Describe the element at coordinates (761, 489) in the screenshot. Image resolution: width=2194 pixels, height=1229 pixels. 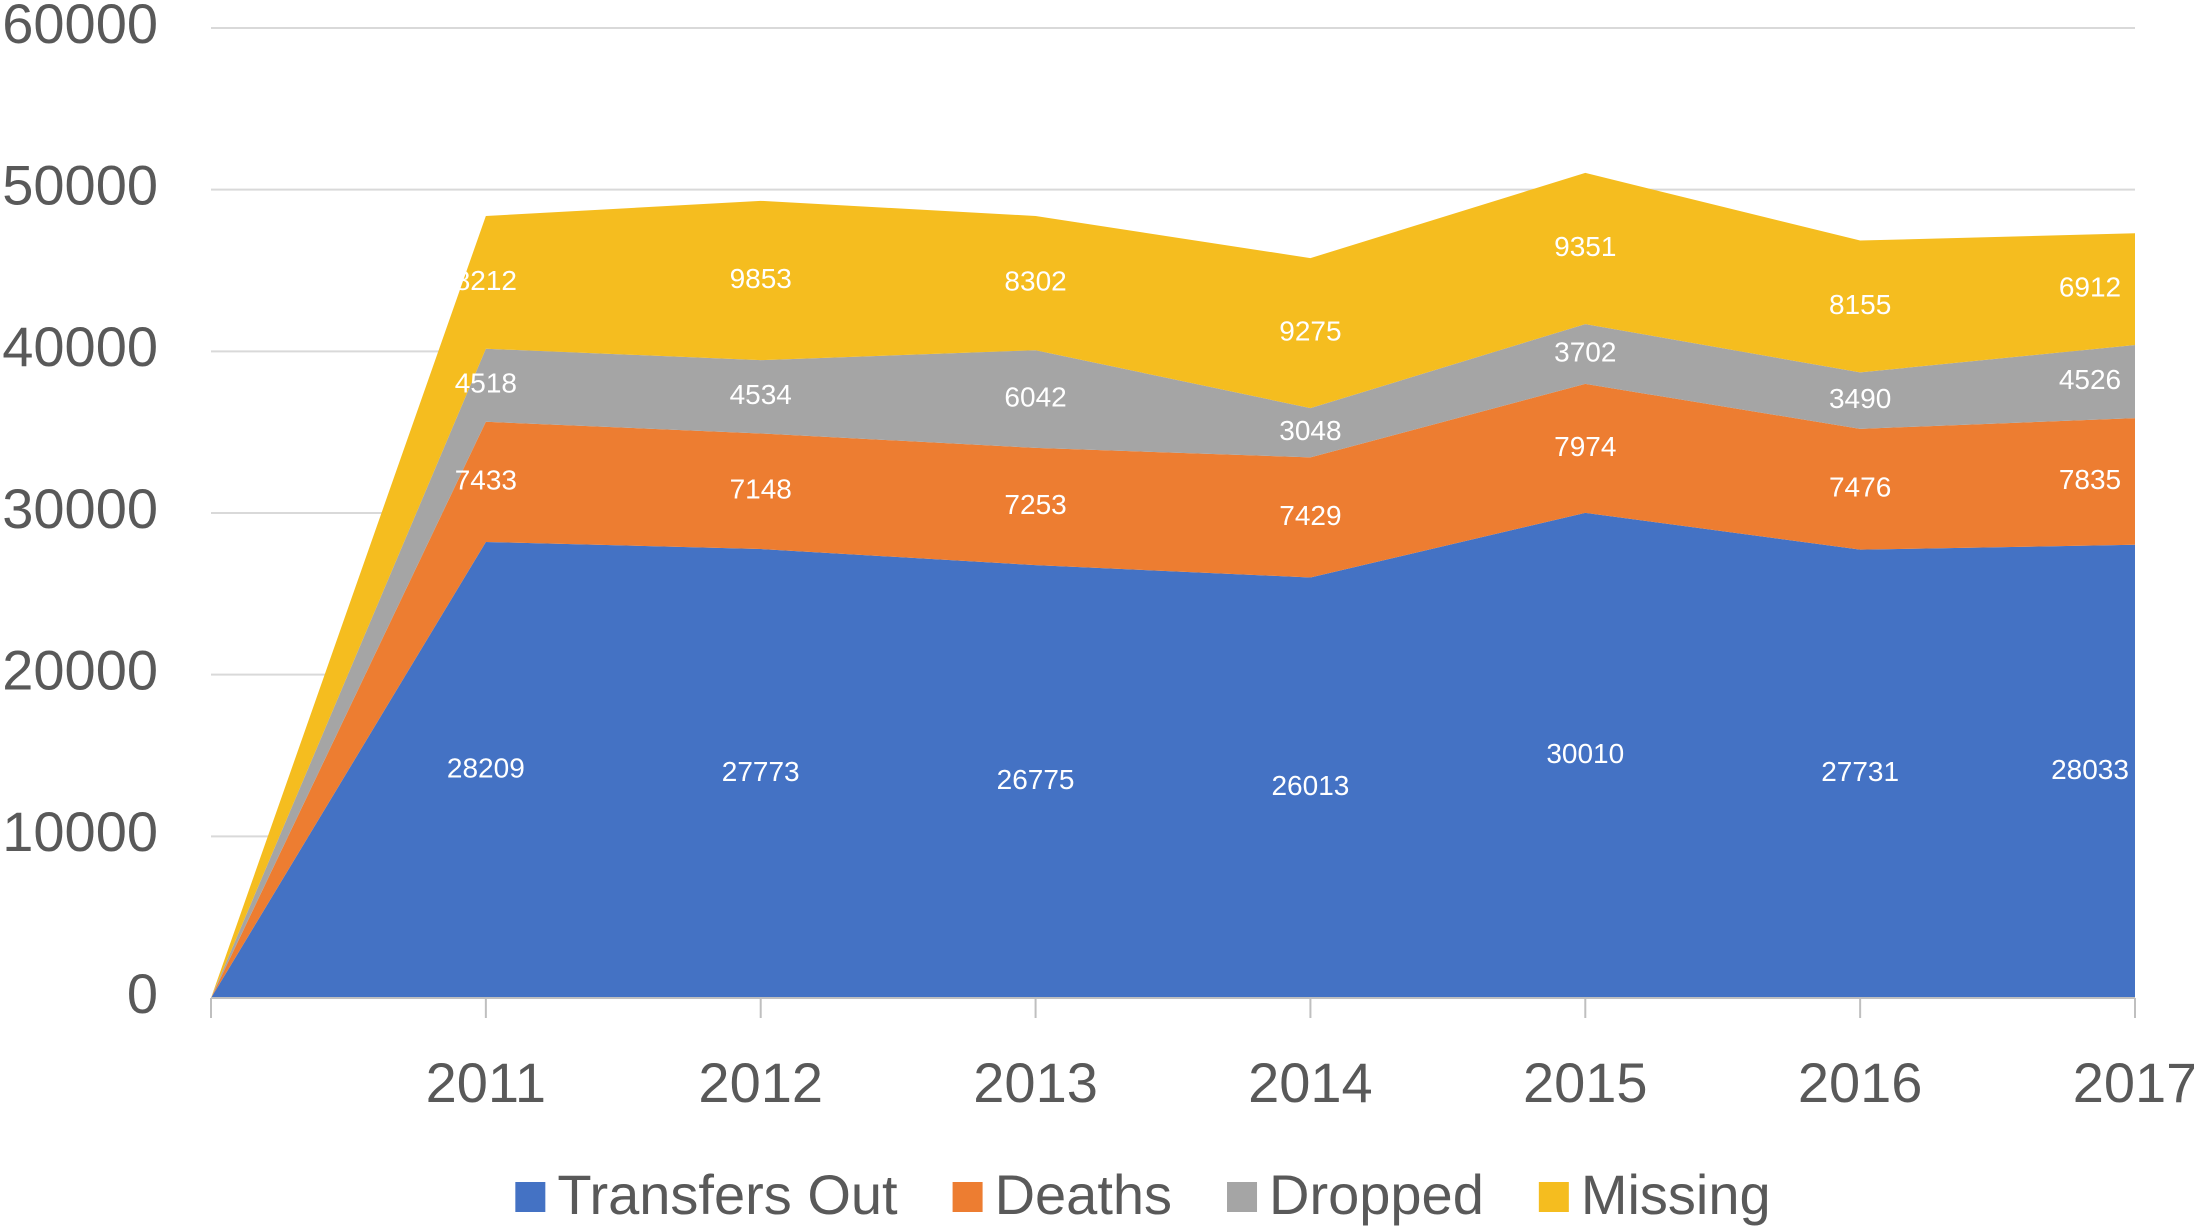
I see `data-label: 7148` at that location.